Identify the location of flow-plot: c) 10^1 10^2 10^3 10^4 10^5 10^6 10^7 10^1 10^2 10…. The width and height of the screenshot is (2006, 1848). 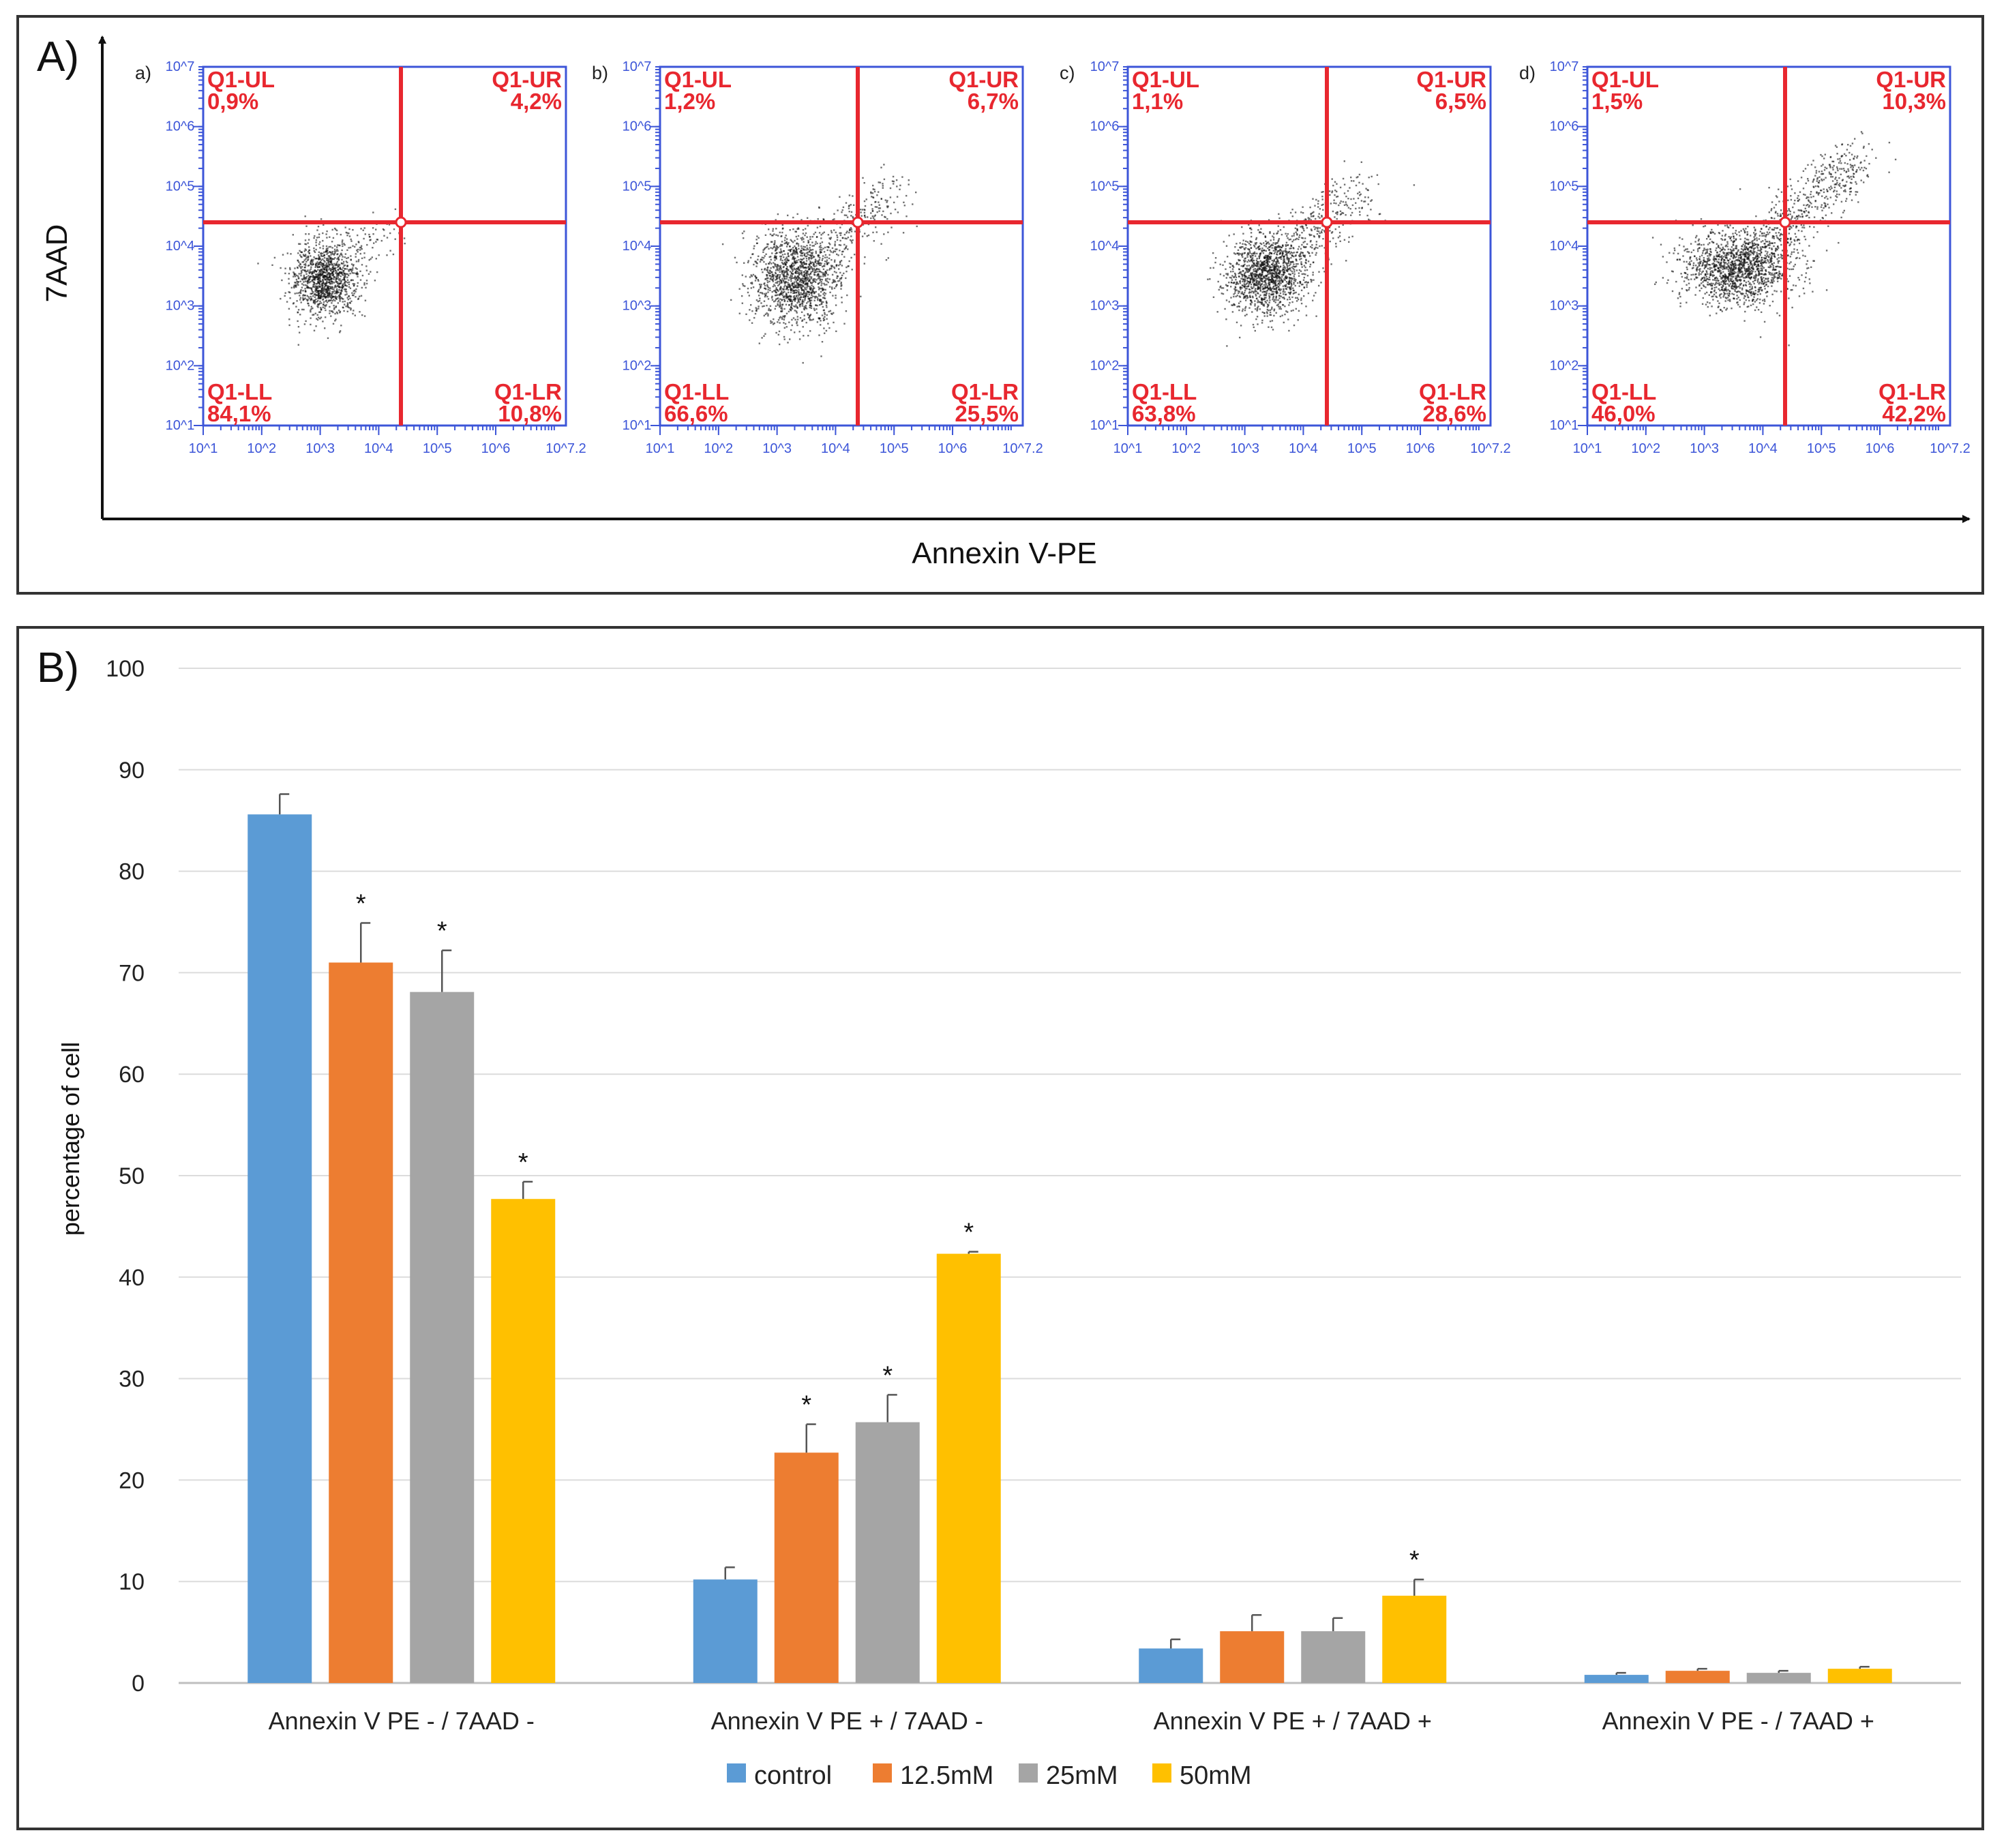
(1285, 257).